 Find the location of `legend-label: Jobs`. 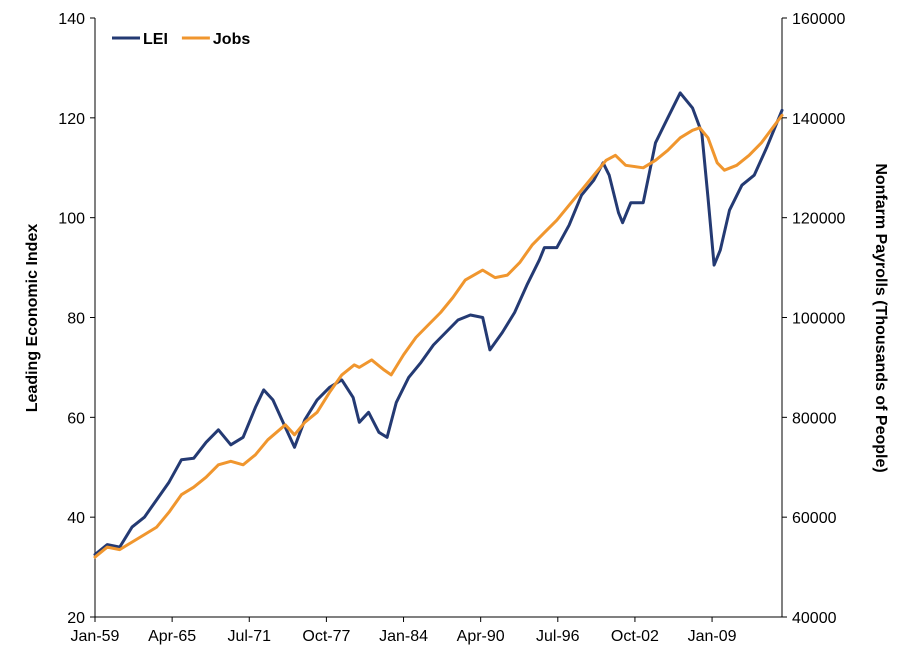

legend-label: Jobs is located at coordinates (231, 39).